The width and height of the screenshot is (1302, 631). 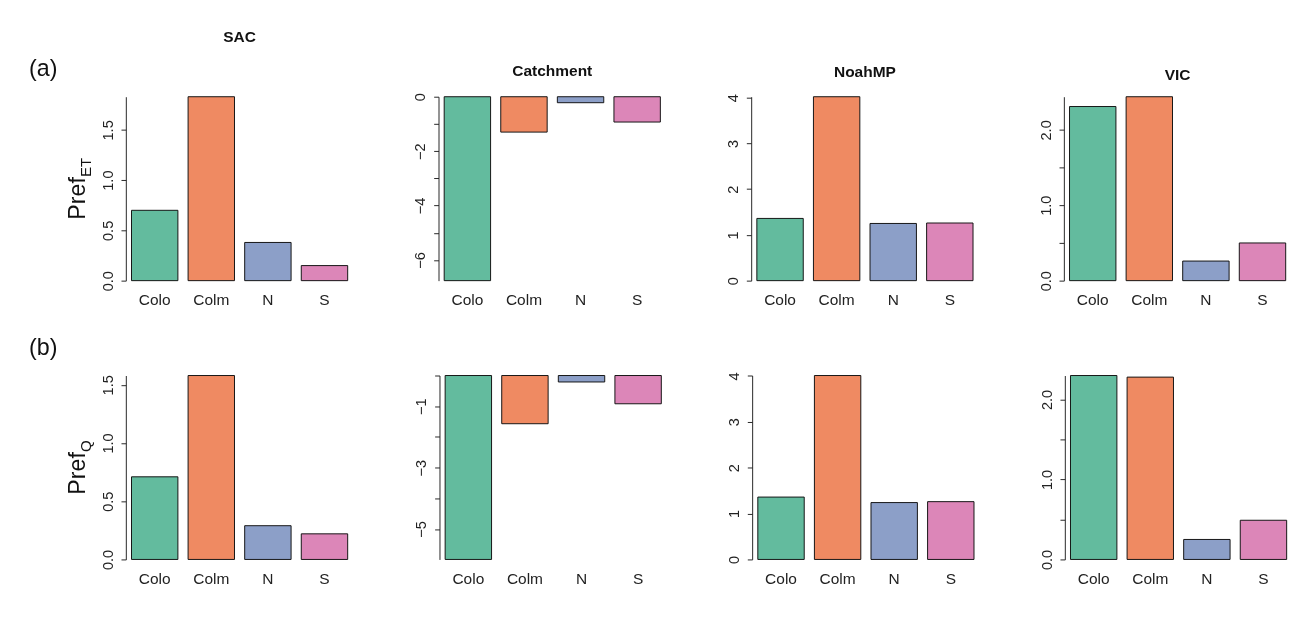 What do you see at coordinates (43, 68) in the screenshot?
I see `text: (a)` at bounding box center [43, 68].